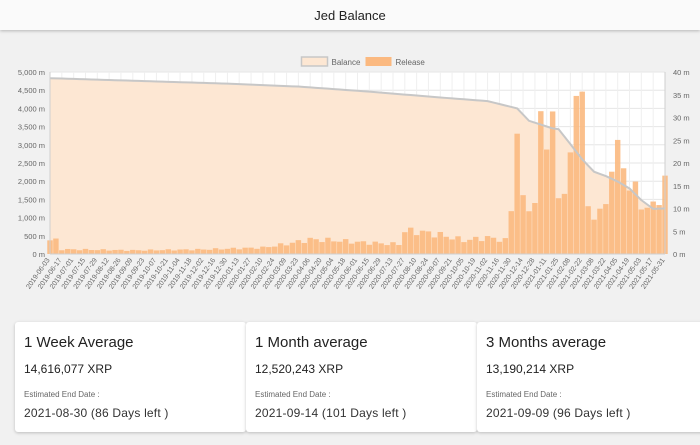 Image resolution: width=700 pixels, height=445 pixels. I want to click on card-amount: 14,616,077 XRP, so click(68, 369).